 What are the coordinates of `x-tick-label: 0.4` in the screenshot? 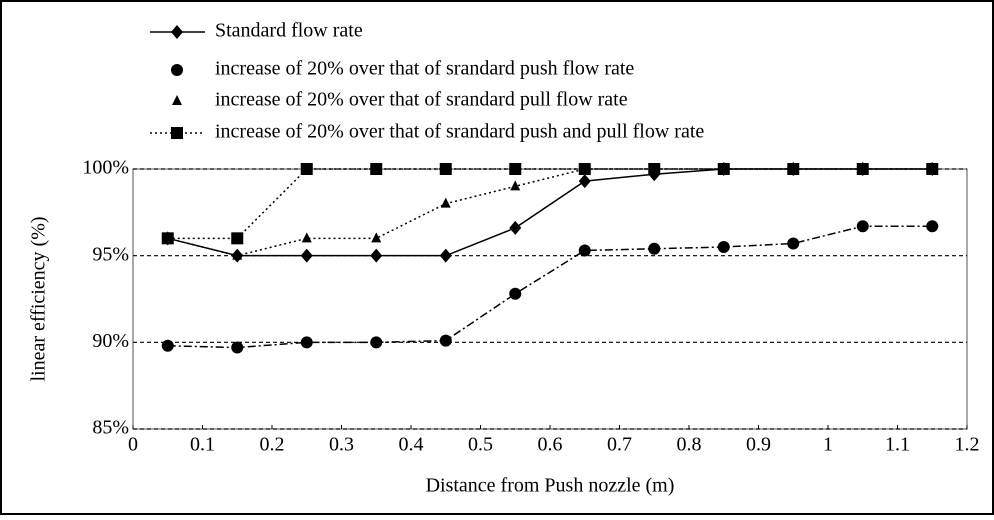 It's located at (411, 445).